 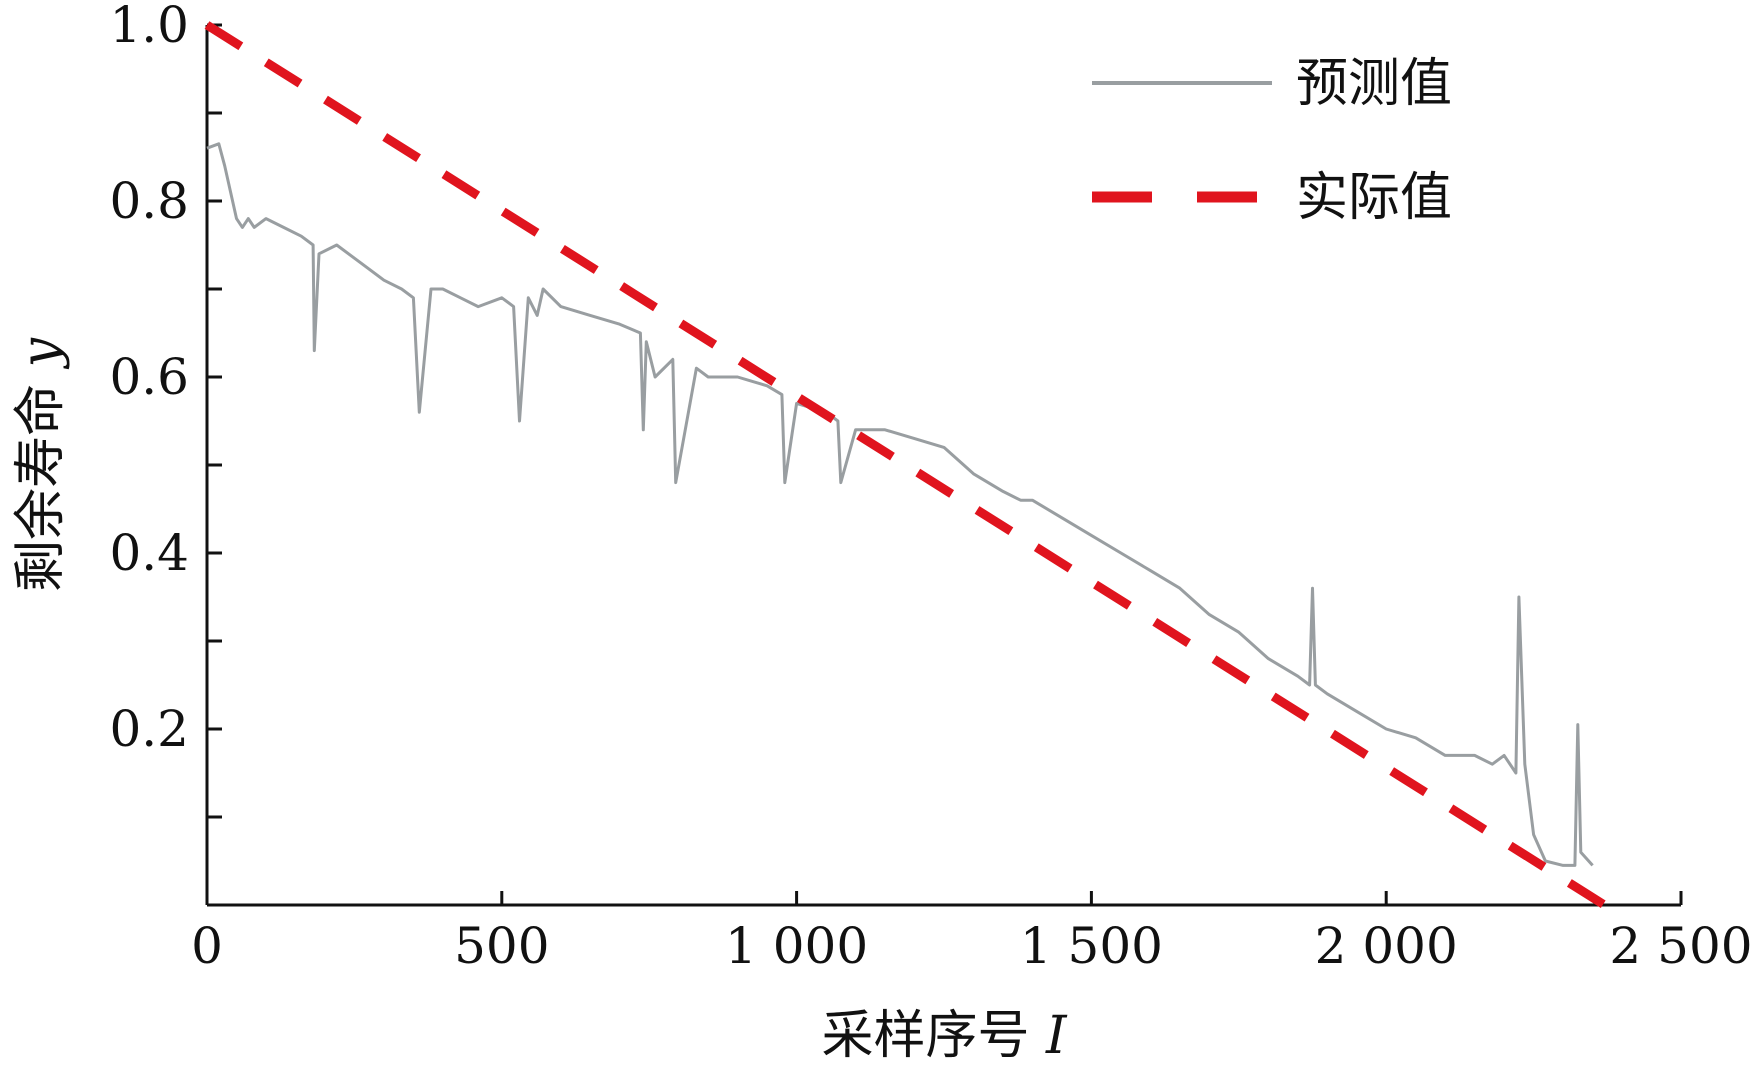 What do you see at coordinates (1091, 946) in the screenshot?
I see `x-tick-label: 1 500` at bounding box center [1091, 946].